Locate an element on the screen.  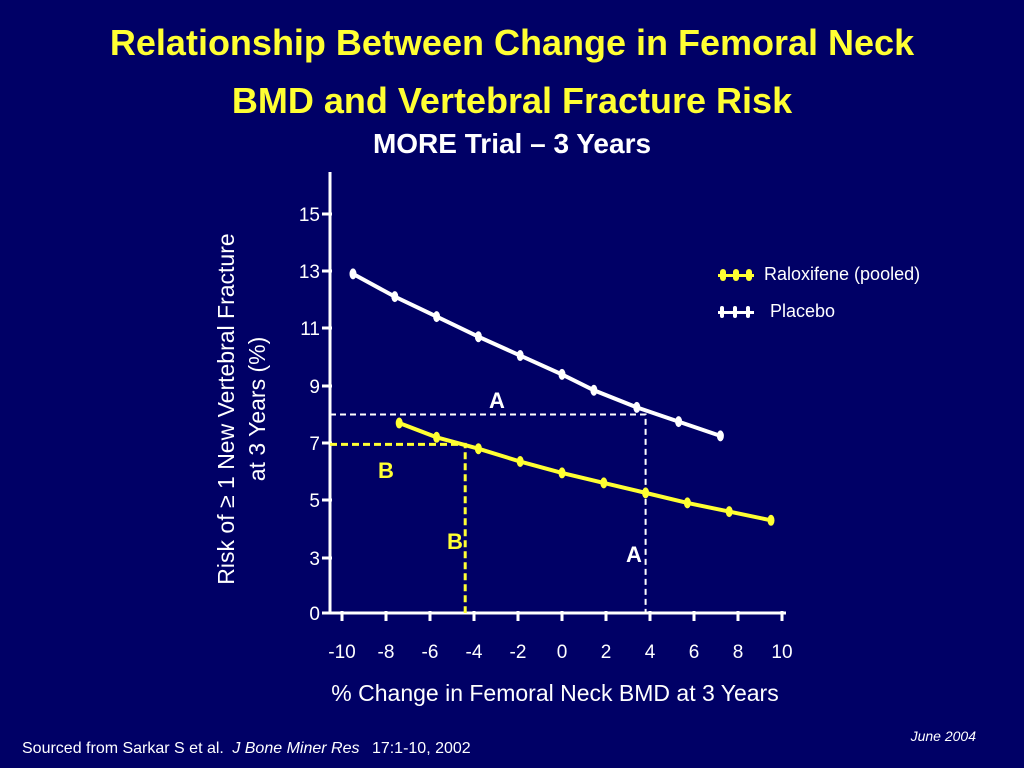
source-journal: J Bone Miner Res is located at coordinates (296, 748).